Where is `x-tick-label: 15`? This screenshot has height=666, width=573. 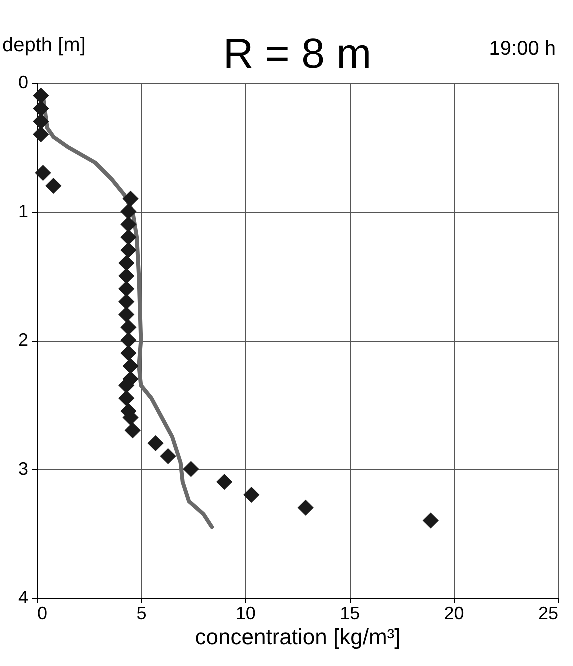 x-tick-label: 15 is located at coordinates (350, 614).